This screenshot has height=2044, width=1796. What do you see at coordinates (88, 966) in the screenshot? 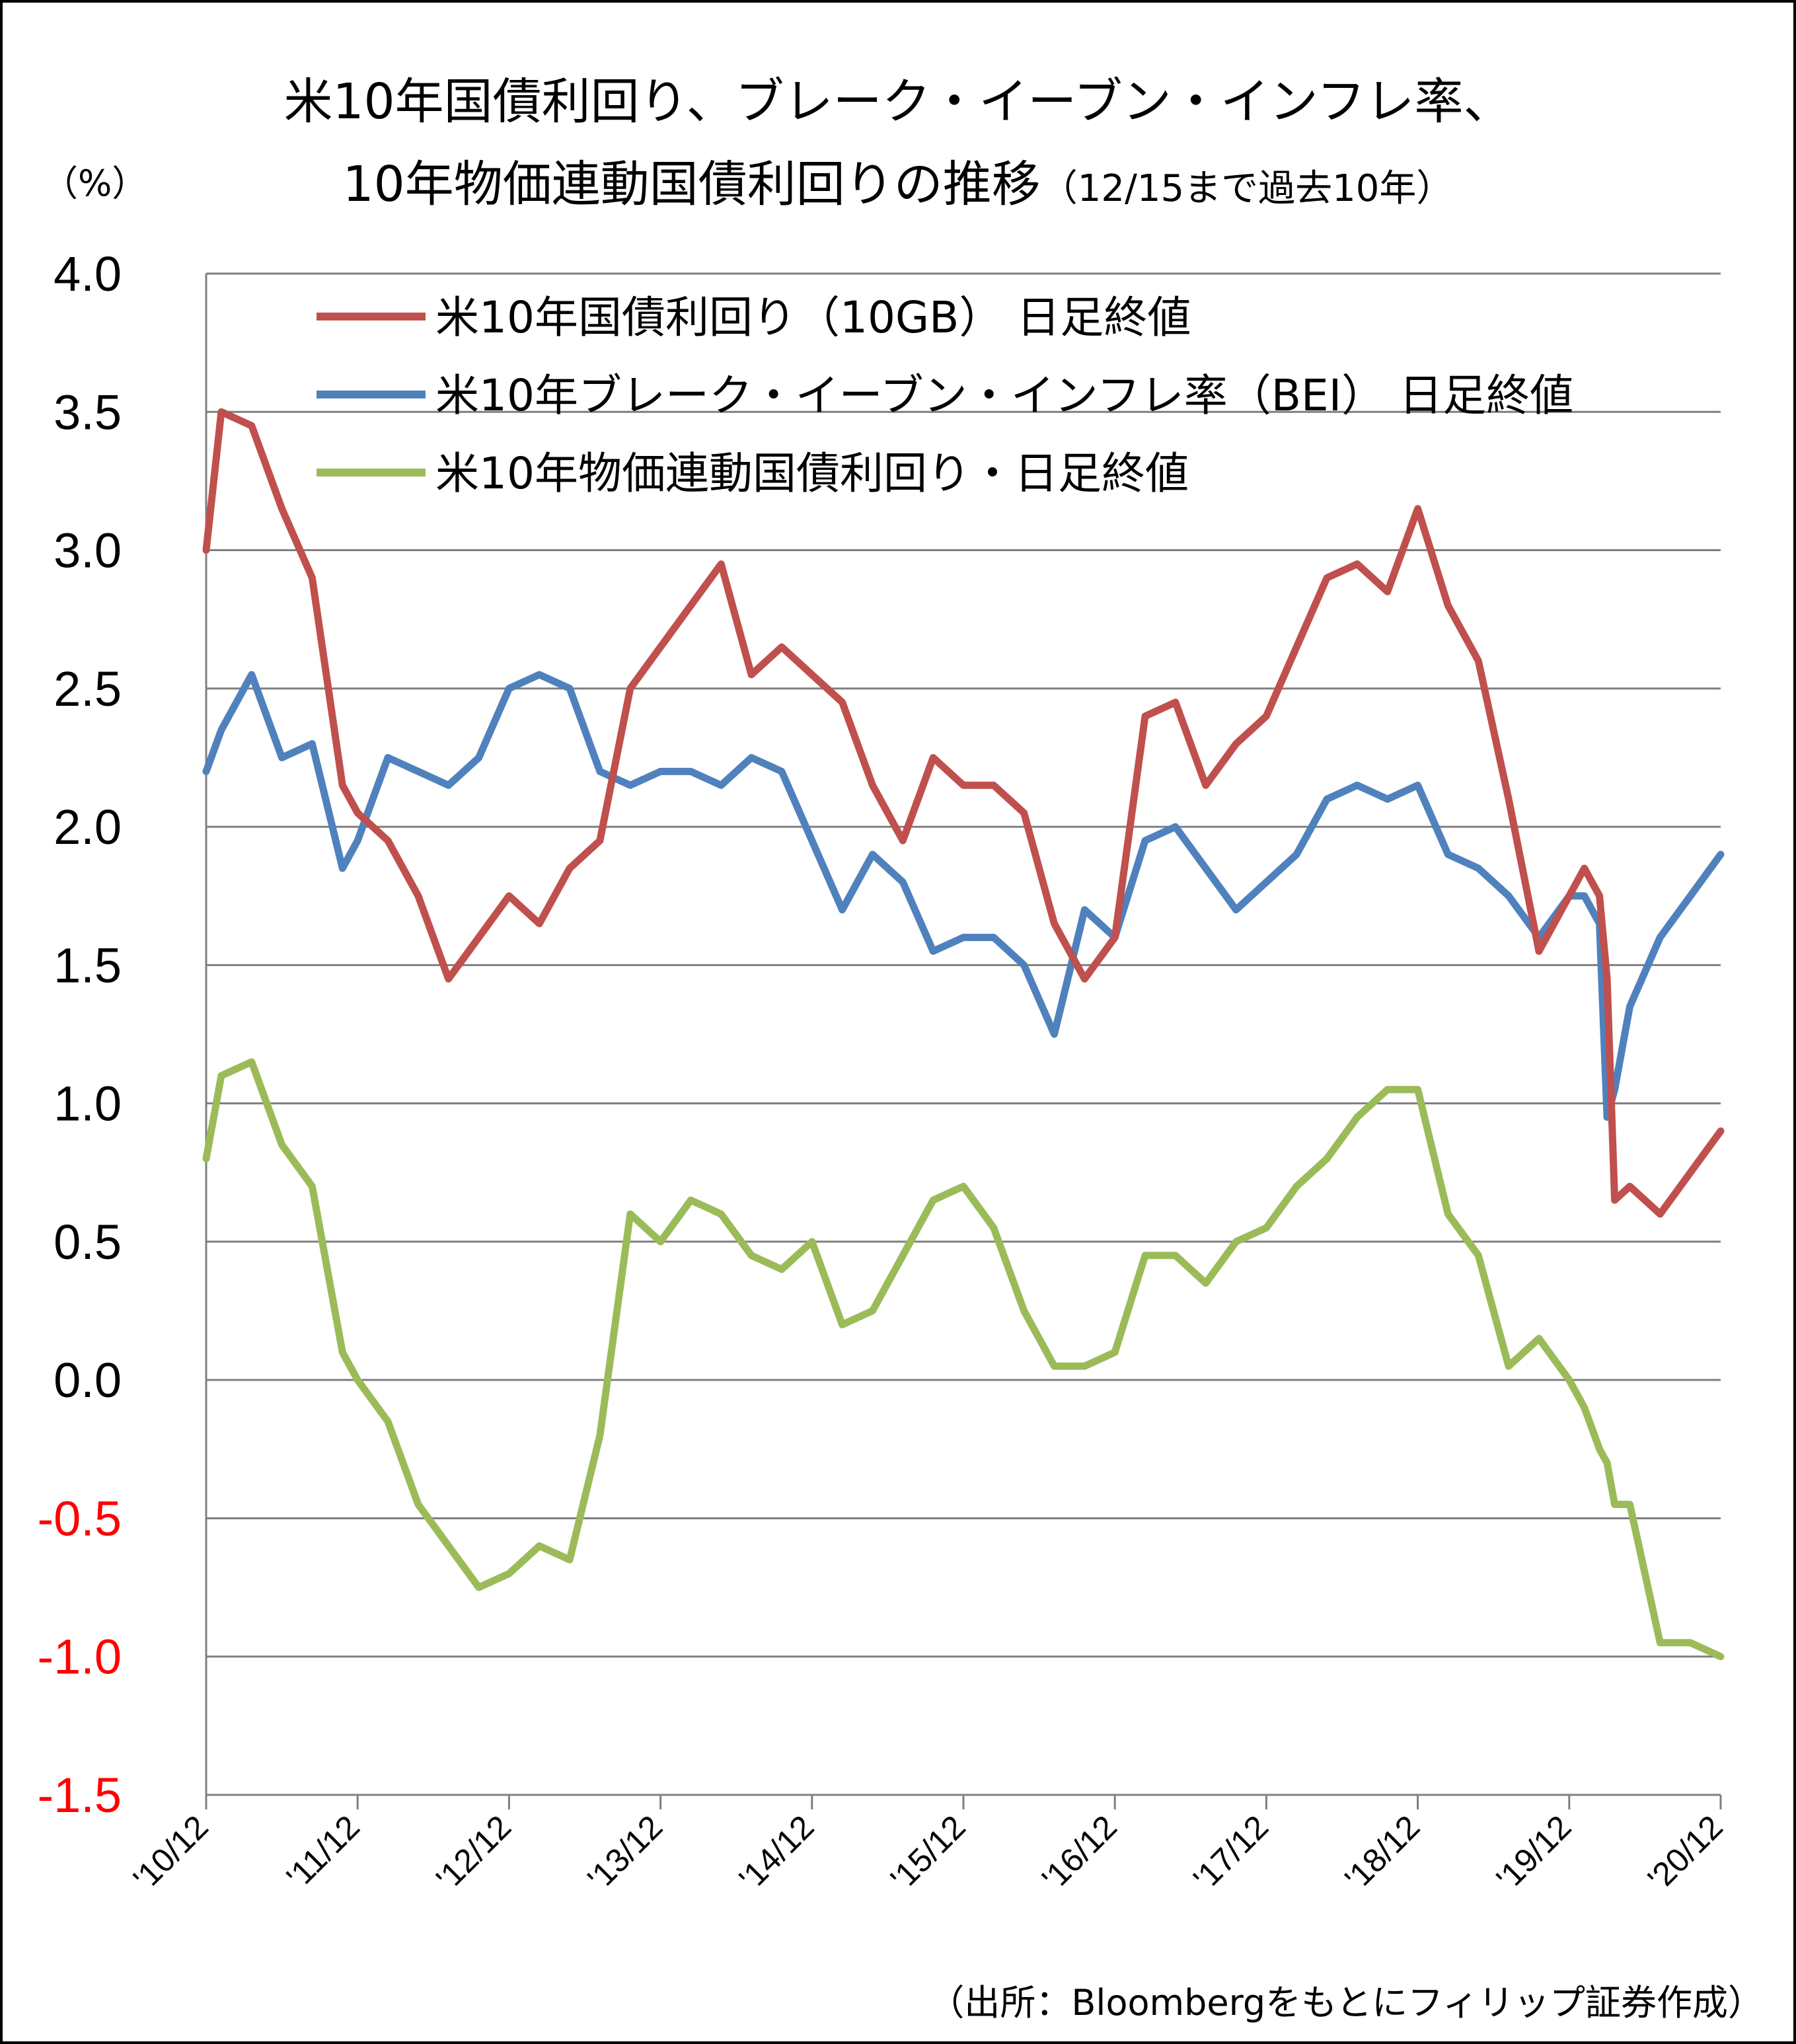
I see `y-tick-label: 1.5` at bounding box center [88, 966].